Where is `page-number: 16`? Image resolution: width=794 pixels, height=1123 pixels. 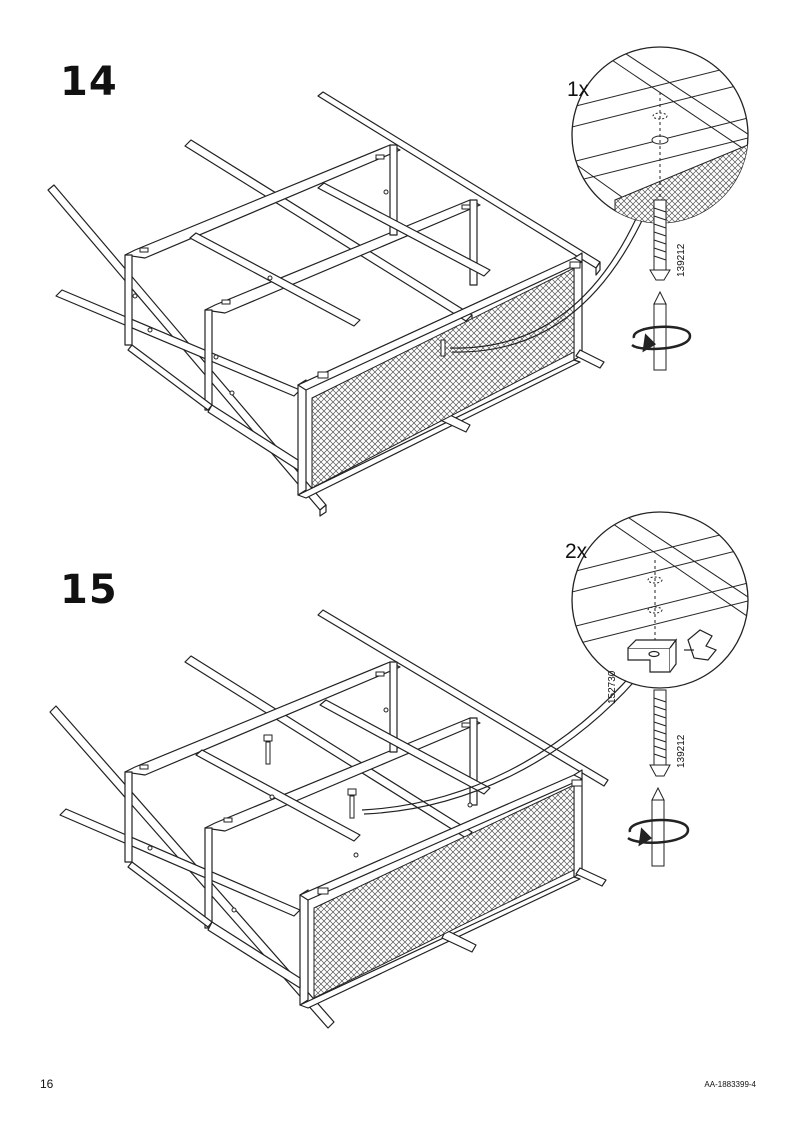
page-number: 16 is located at coordinates (47, 1084).